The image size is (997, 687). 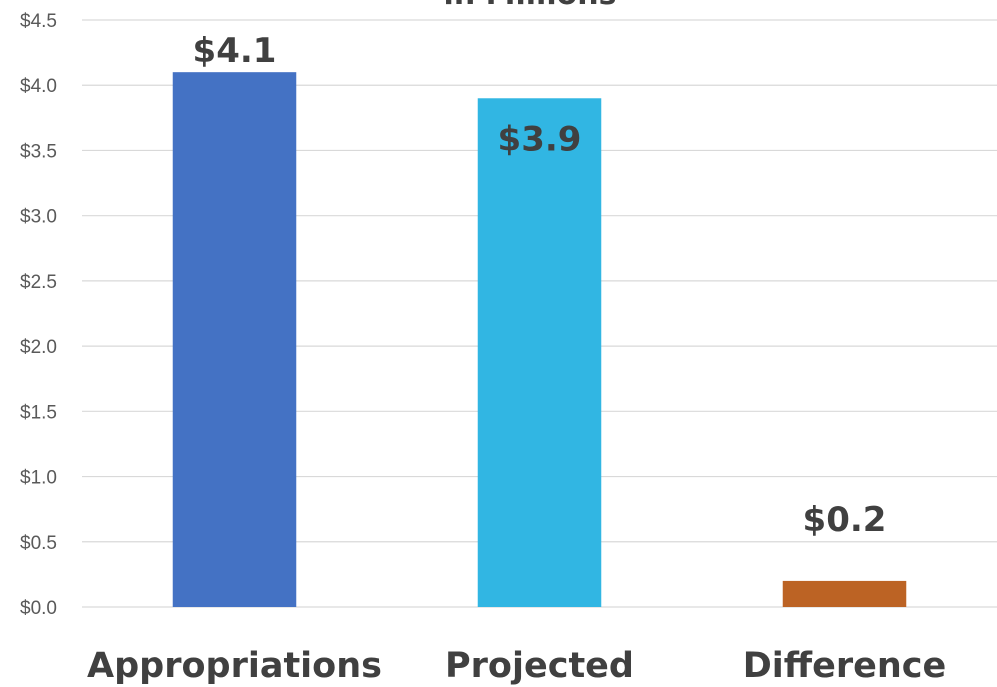 What do you see at coordinates (38, 412) in the screenshot?
I see `y-tick-label: $1.5` at bounding box center [38, 412].